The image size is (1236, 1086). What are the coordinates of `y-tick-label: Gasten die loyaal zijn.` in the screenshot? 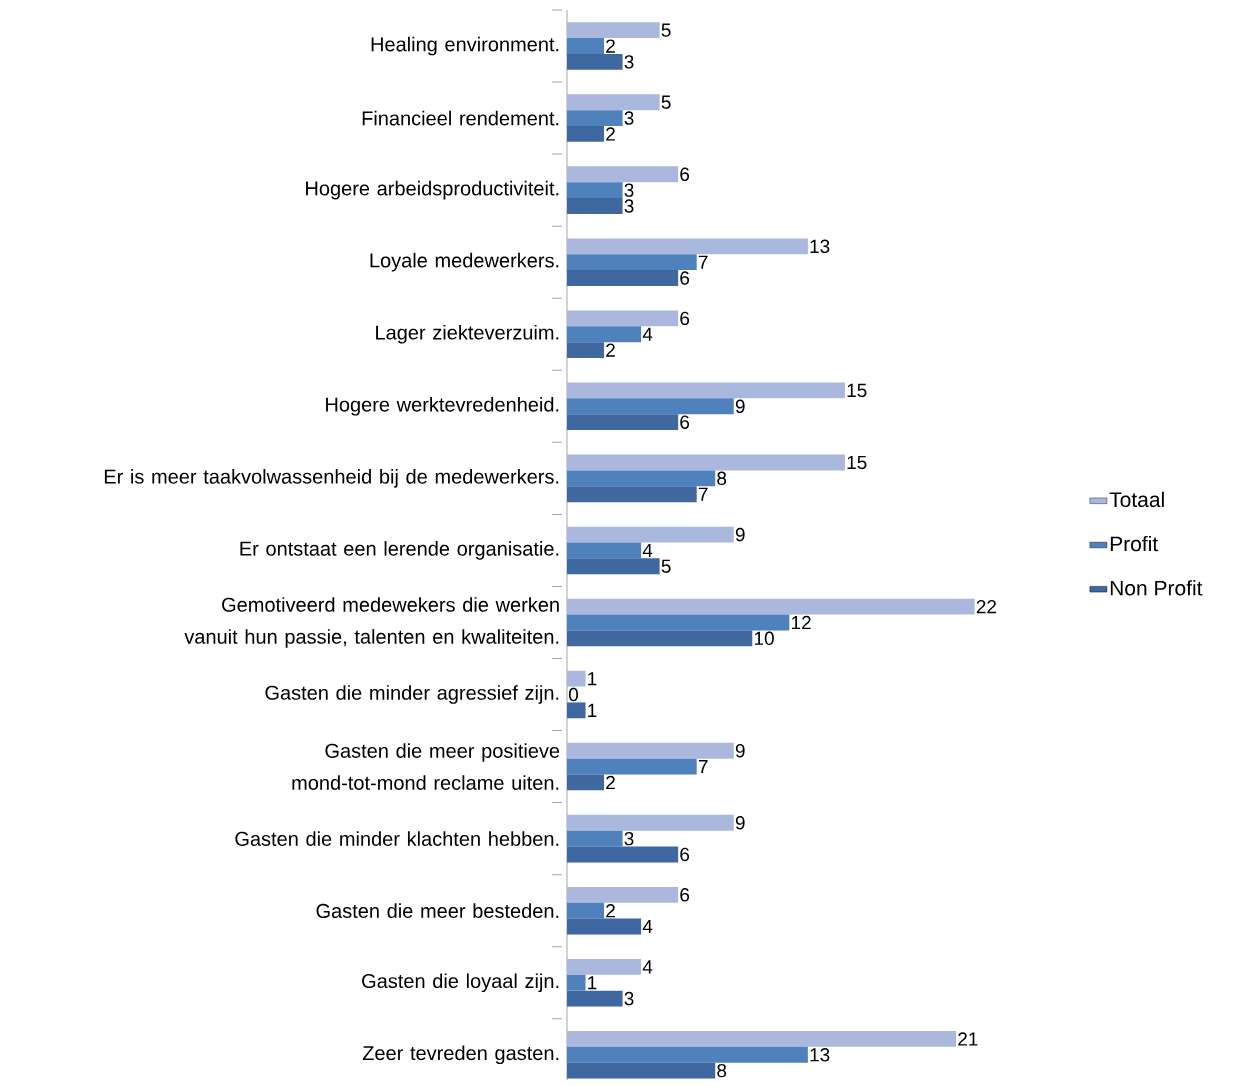 It's located at (460, 983).